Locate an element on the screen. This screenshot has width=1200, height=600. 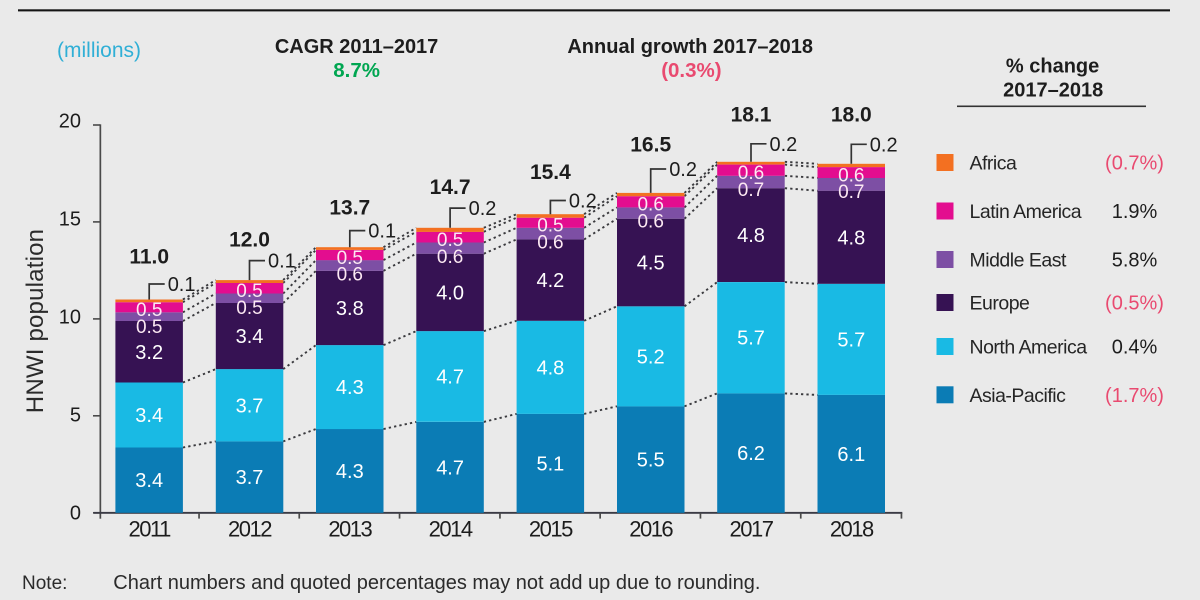
svg-text: HNWI population is located at coordinates (35, 321).